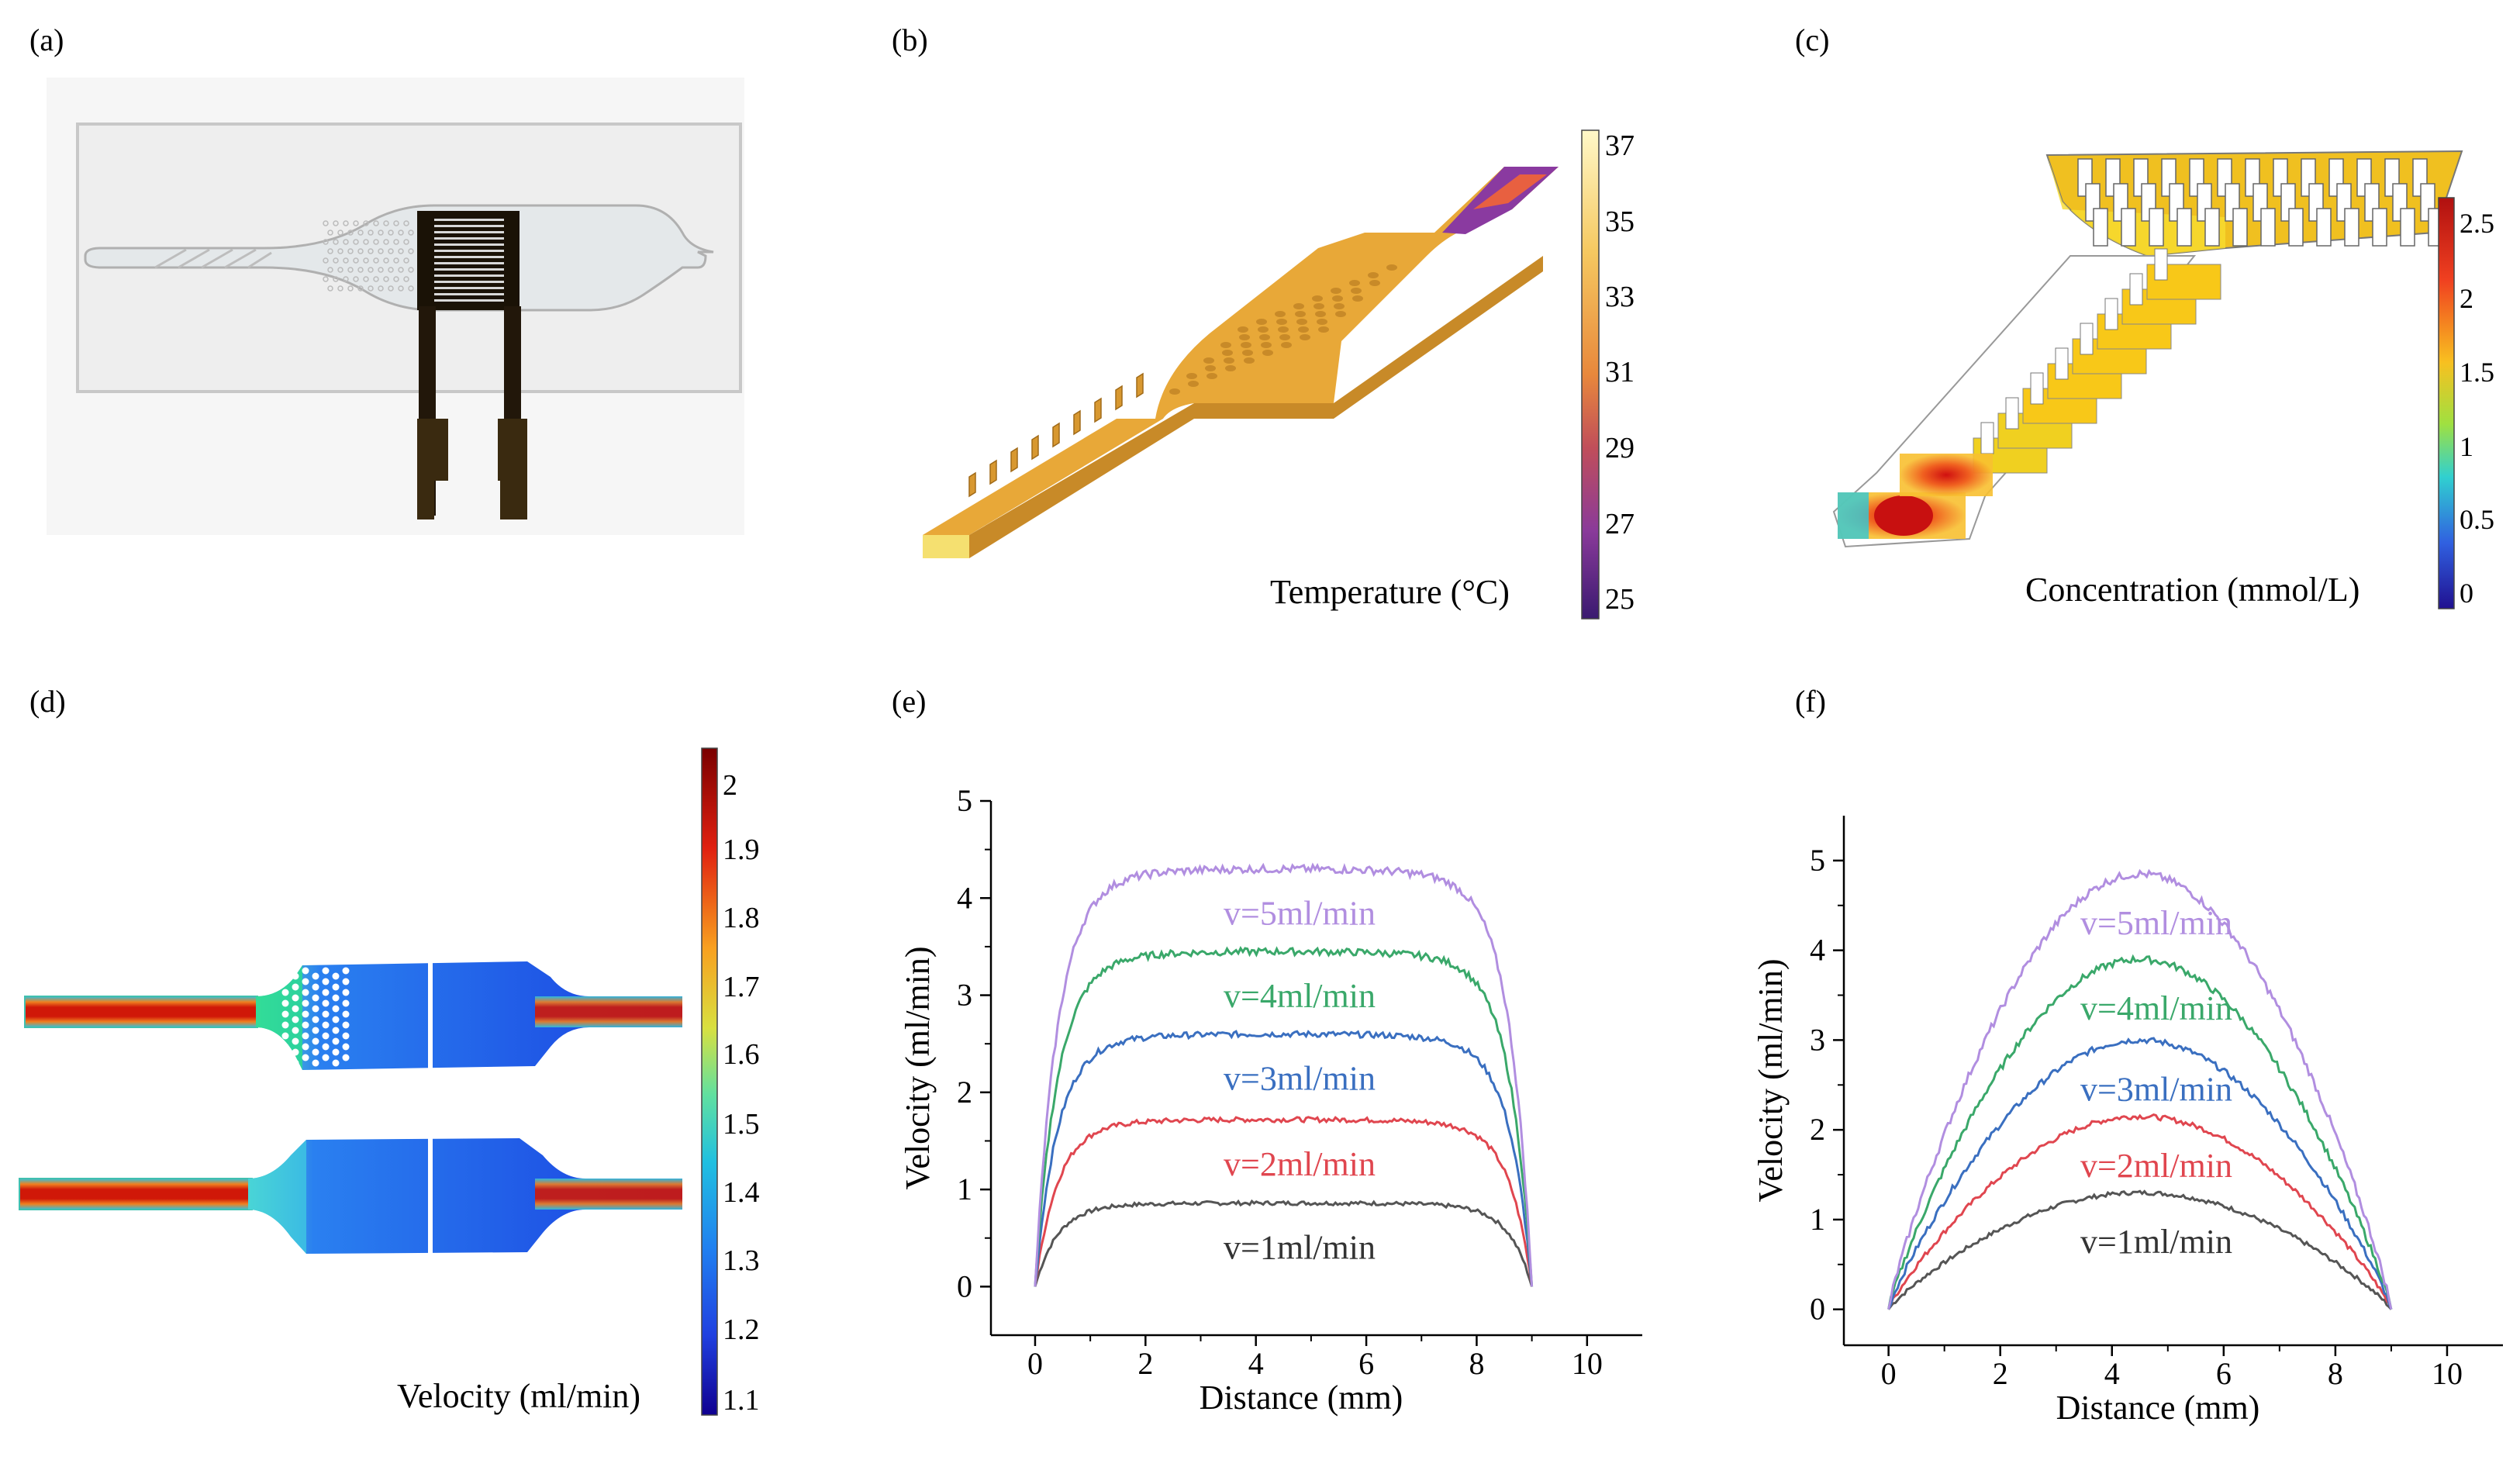  What do you see at coordinates (2192, 590) in the screenshot?
I see `concentration-colorbar-title: Concentration (mmol/L)` at bounding box center [2192, 590].